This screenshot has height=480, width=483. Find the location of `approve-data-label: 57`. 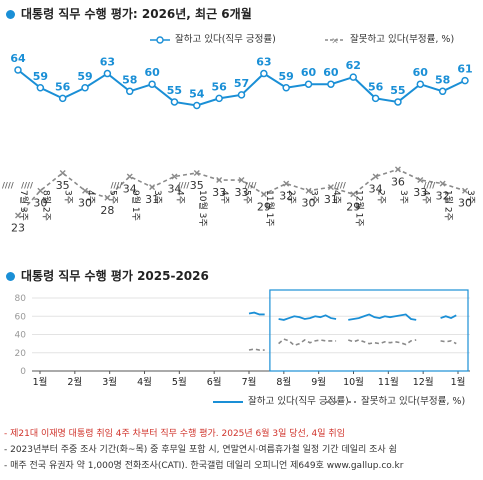

approve-data-label: 57 is located at coordinates (241, 83).